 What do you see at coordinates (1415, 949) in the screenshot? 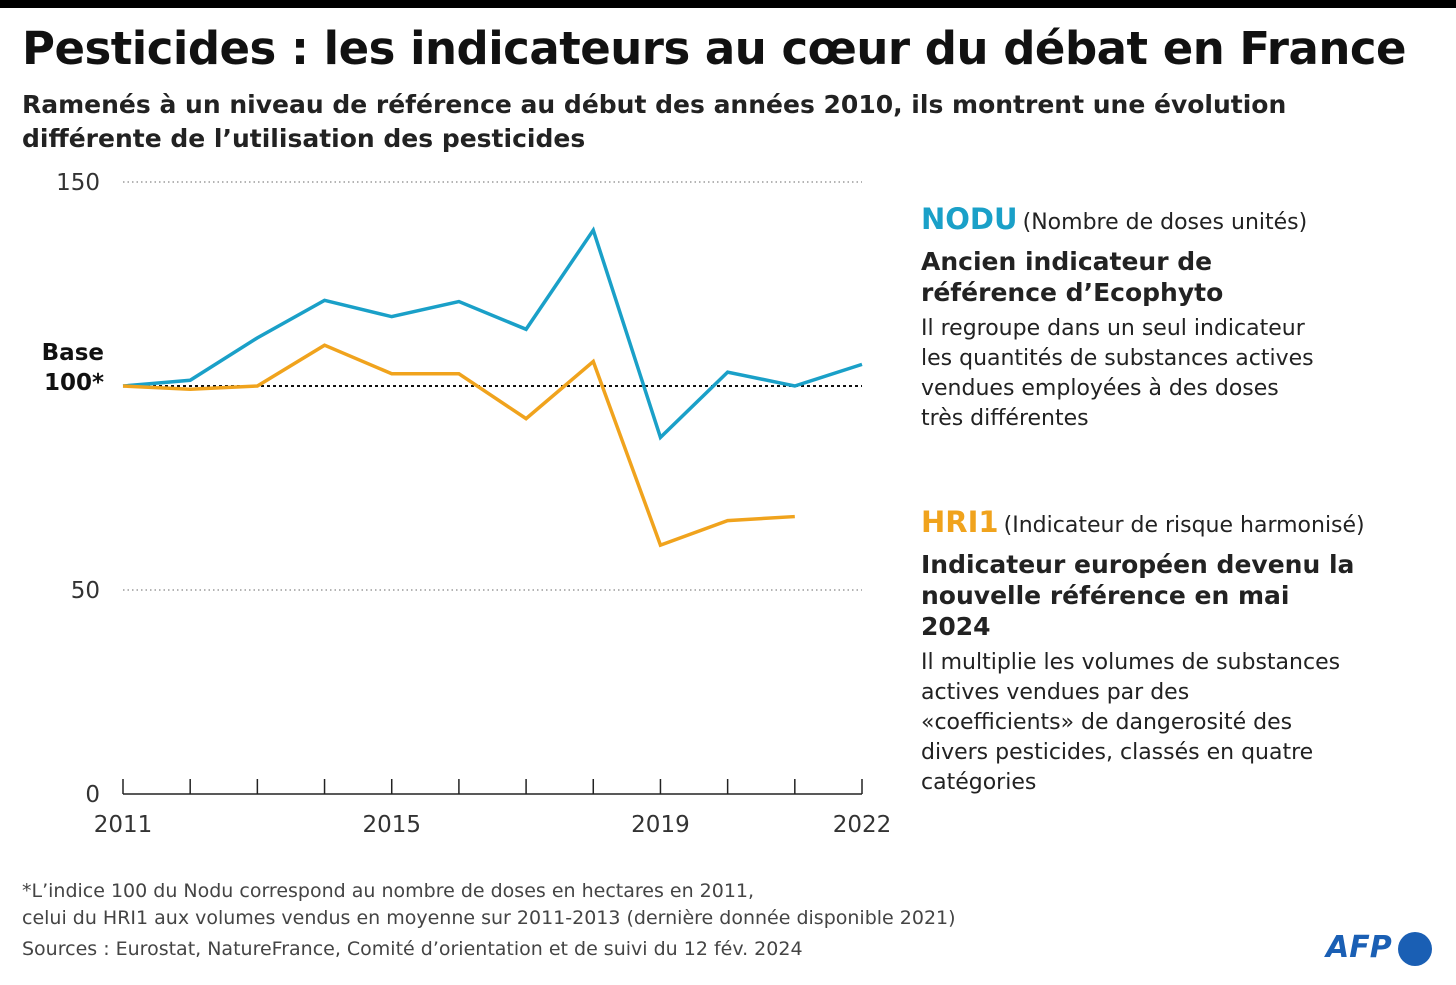
I see `afp-logo-dot` at bounding box center [1415, 949].